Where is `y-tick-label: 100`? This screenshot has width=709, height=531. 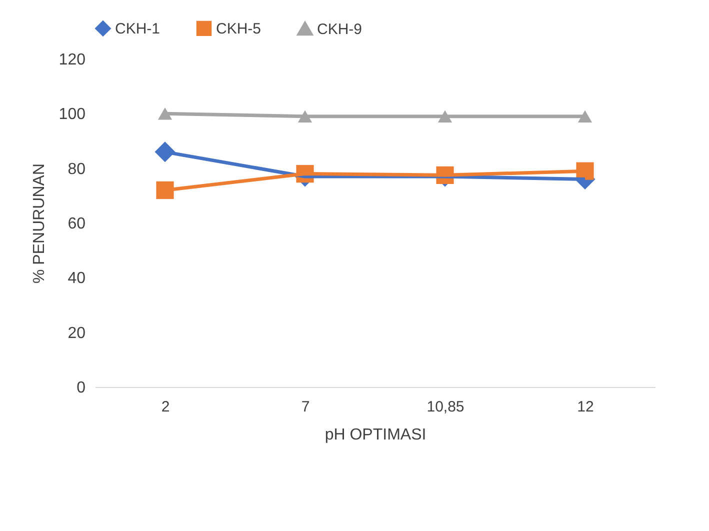
y-tick-label: 100 is located at coordinates (72, 115).